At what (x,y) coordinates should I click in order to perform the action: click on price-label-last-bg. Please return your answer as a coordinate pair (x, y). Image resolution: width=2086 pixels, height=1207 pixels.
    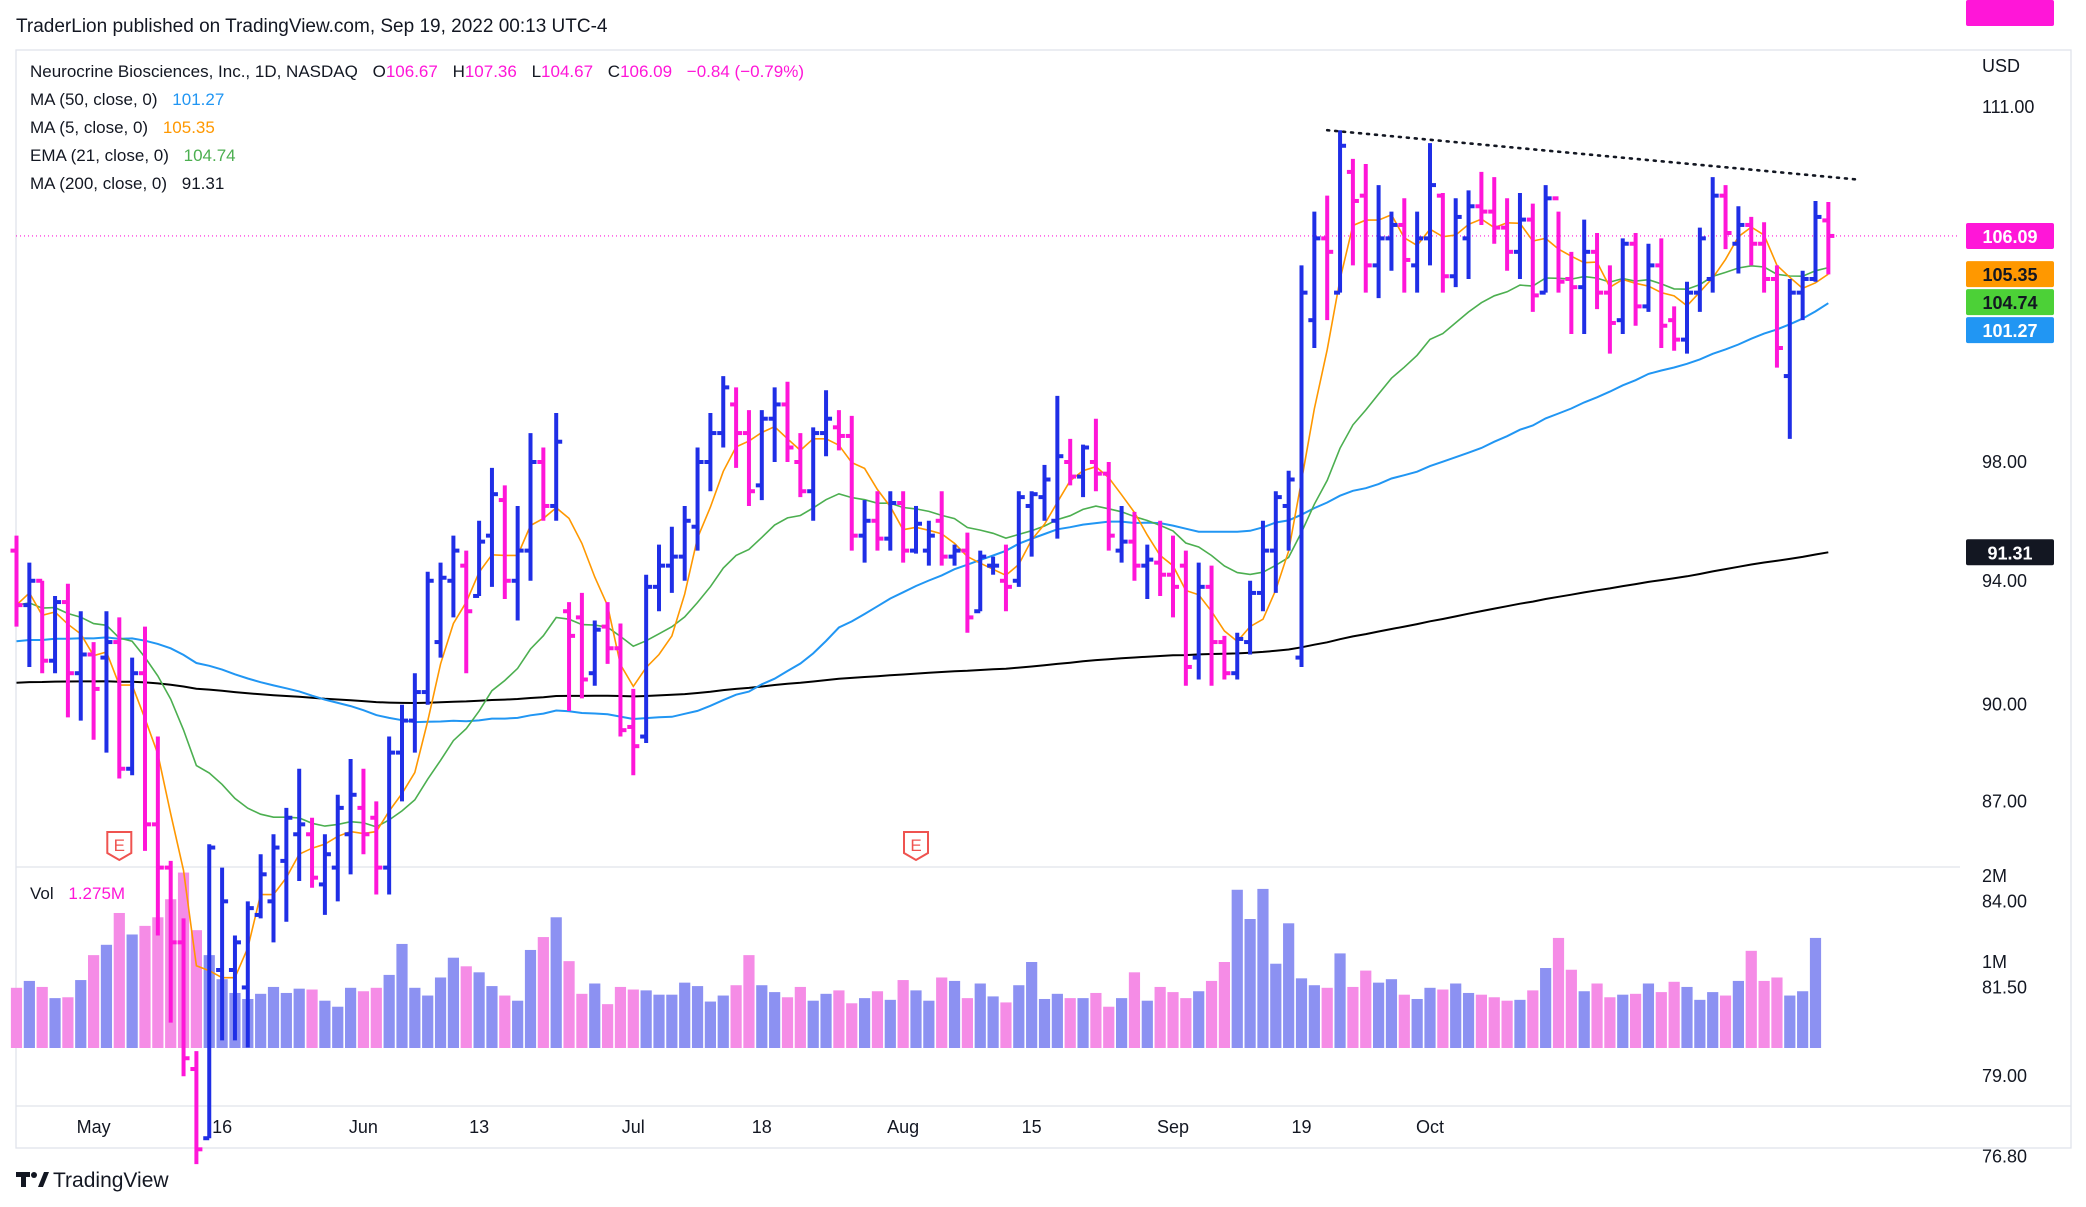
    Looking at the image, I should click on (2010, 235).